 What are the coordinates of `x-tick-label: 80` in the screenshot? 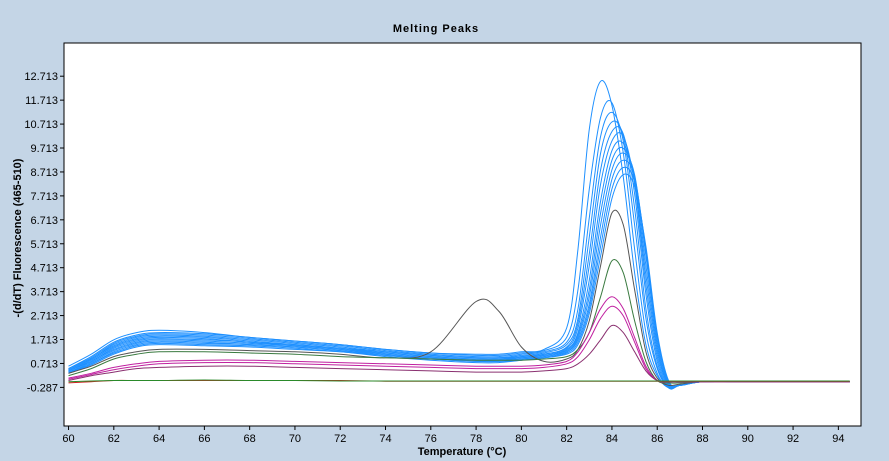 It's located at (521, 439).